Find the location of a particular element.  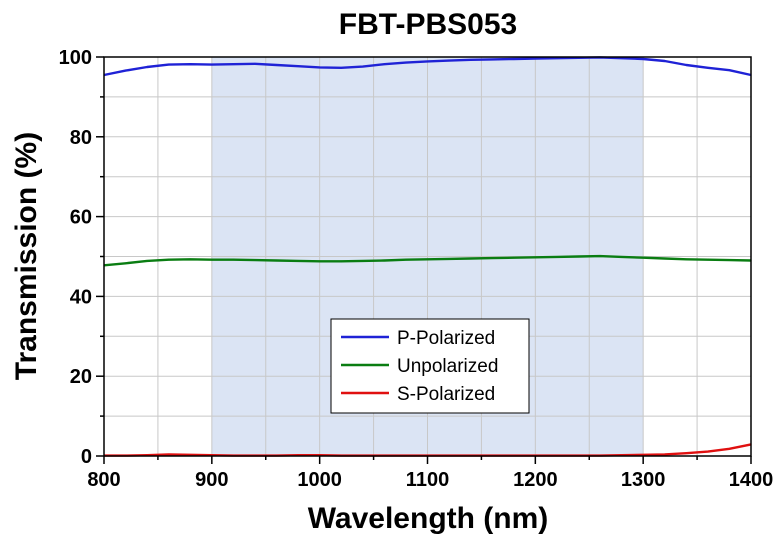

y-tick-label: 40 is located at coordinates (81, 297).